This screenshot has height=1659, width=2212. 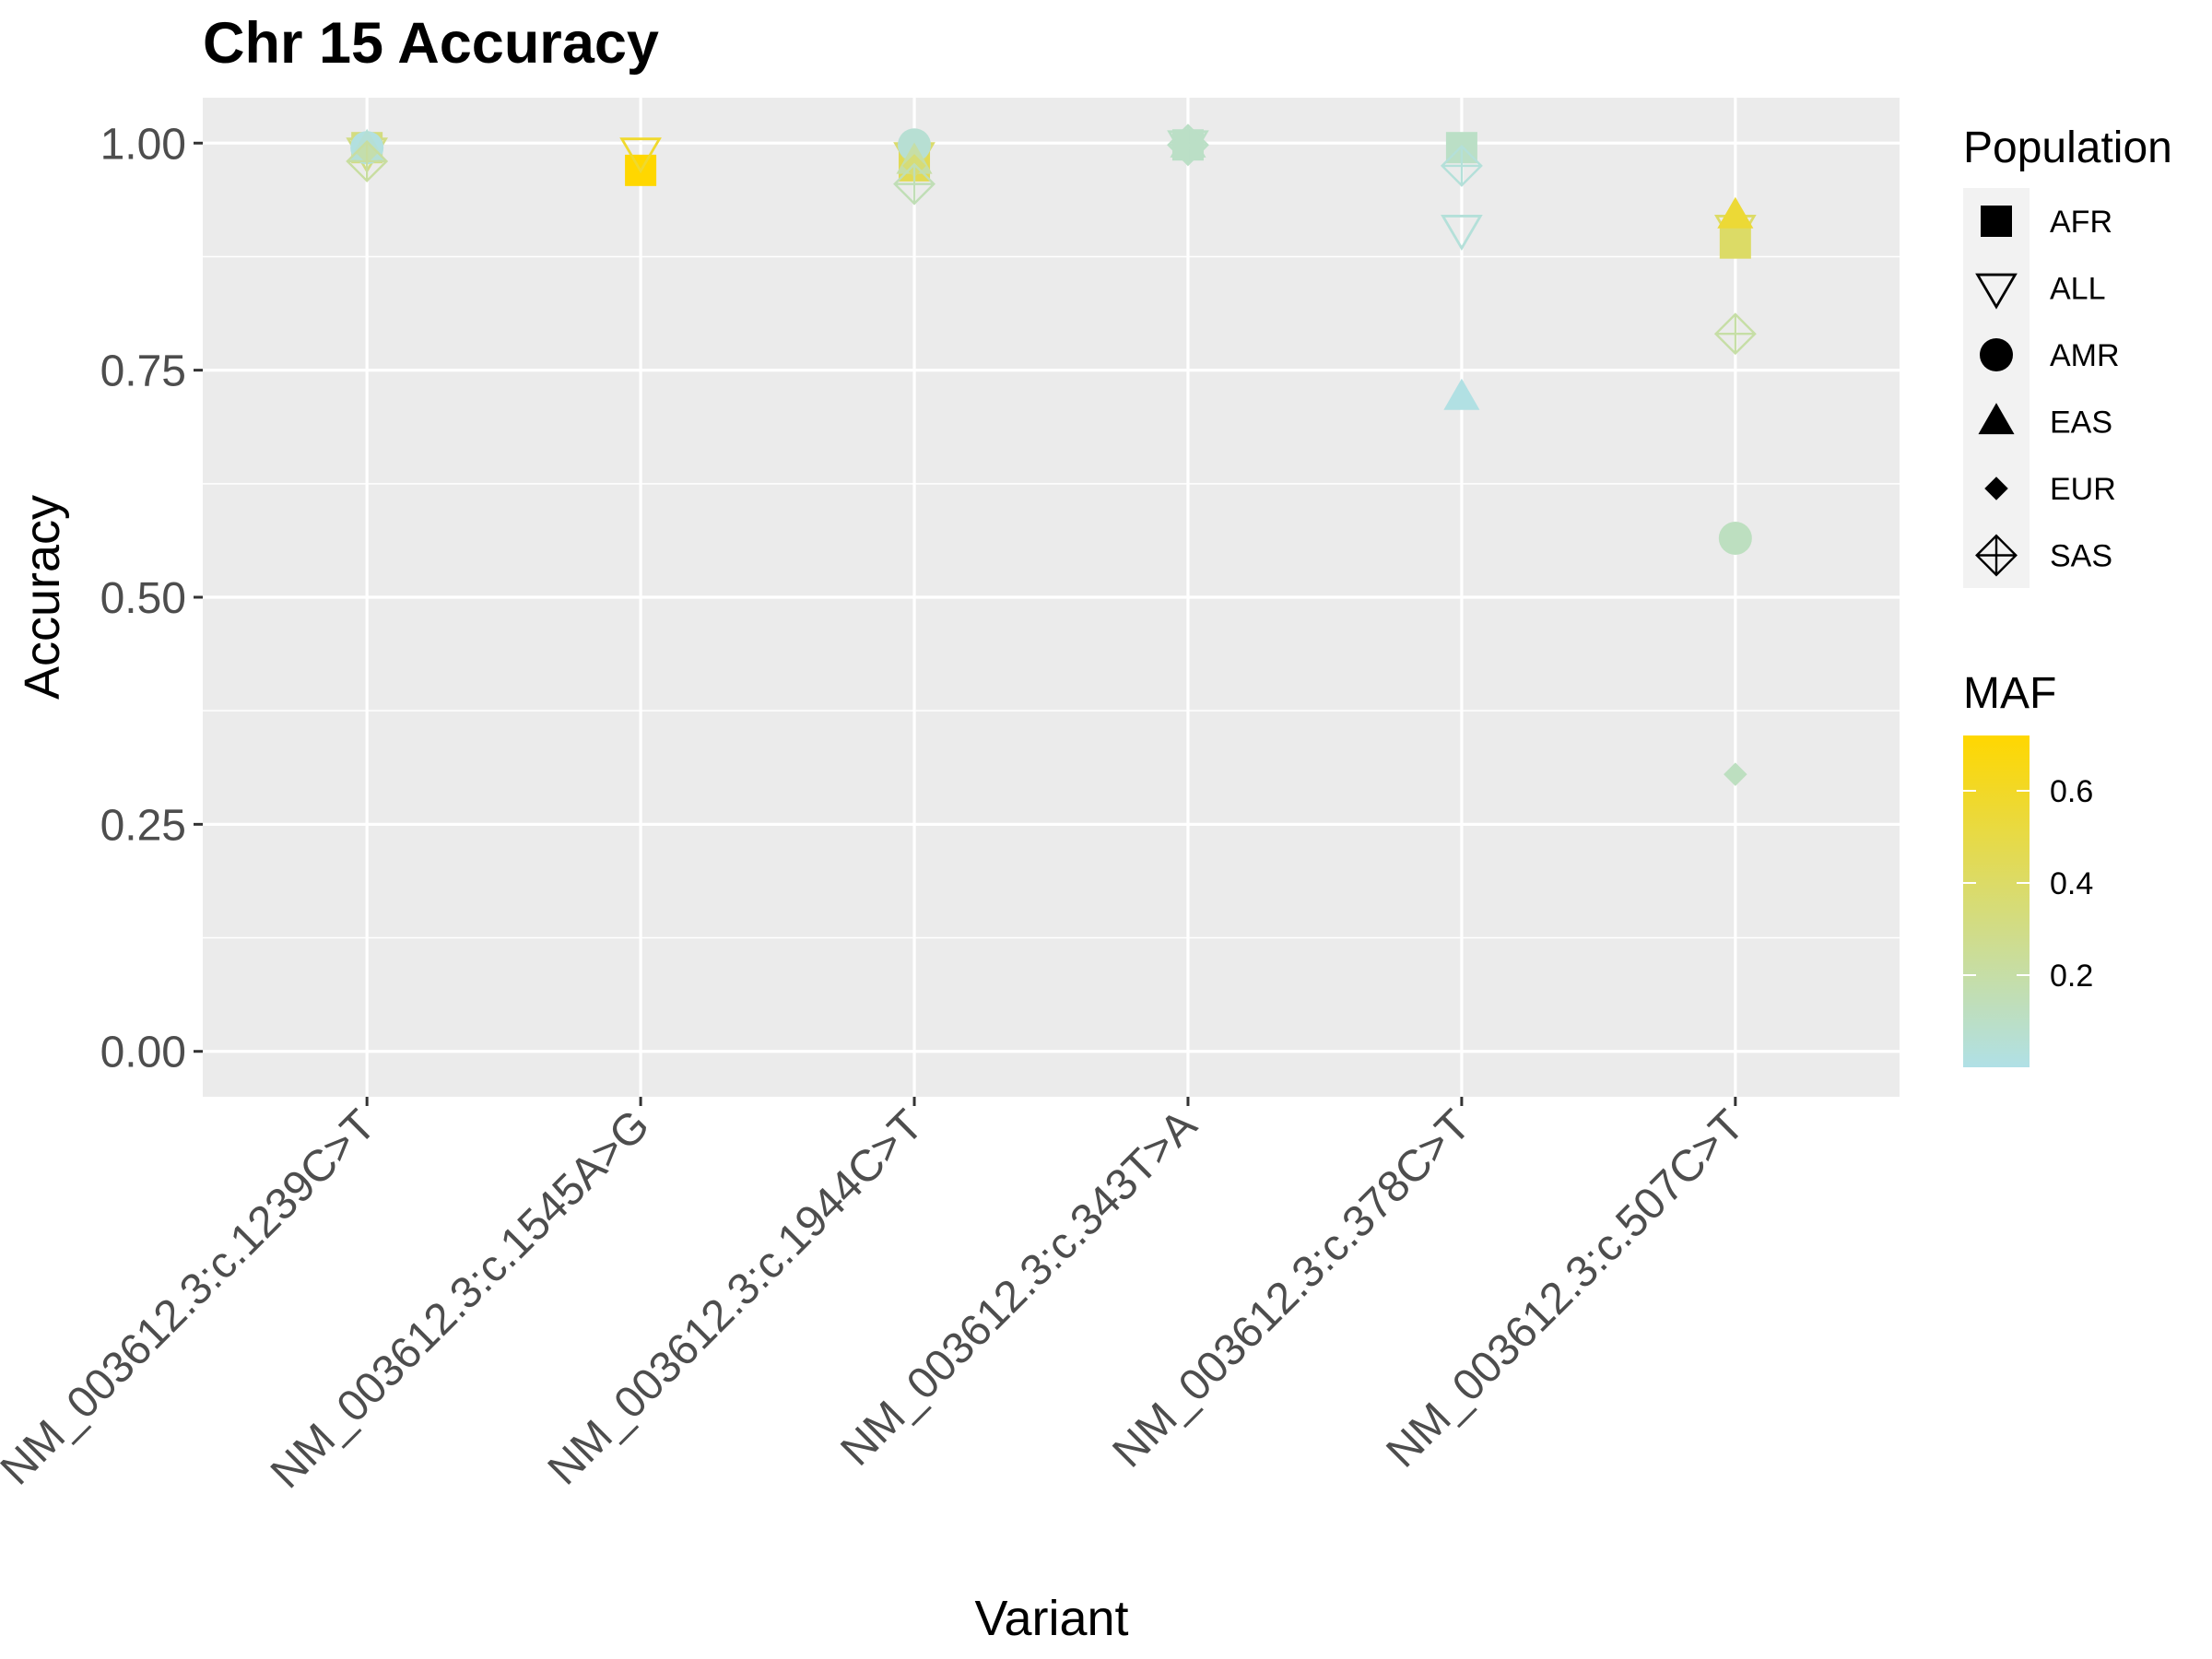 What do you see at coordinates (2083, 489) in the screenshot?
I see `legend-label-eur: EUR` at bounding box center [2083, 489].